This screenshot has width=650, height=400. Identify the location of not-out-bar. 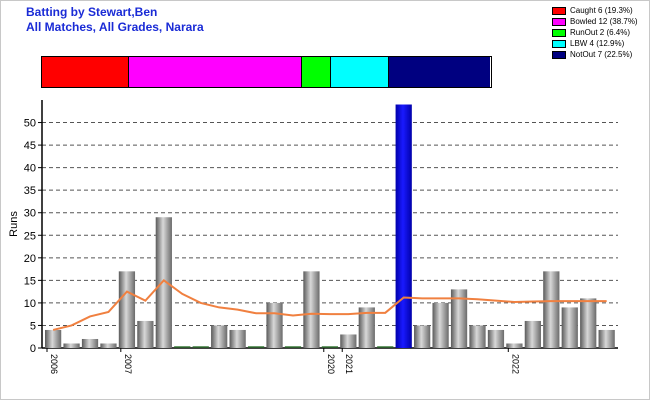
(403, 226).